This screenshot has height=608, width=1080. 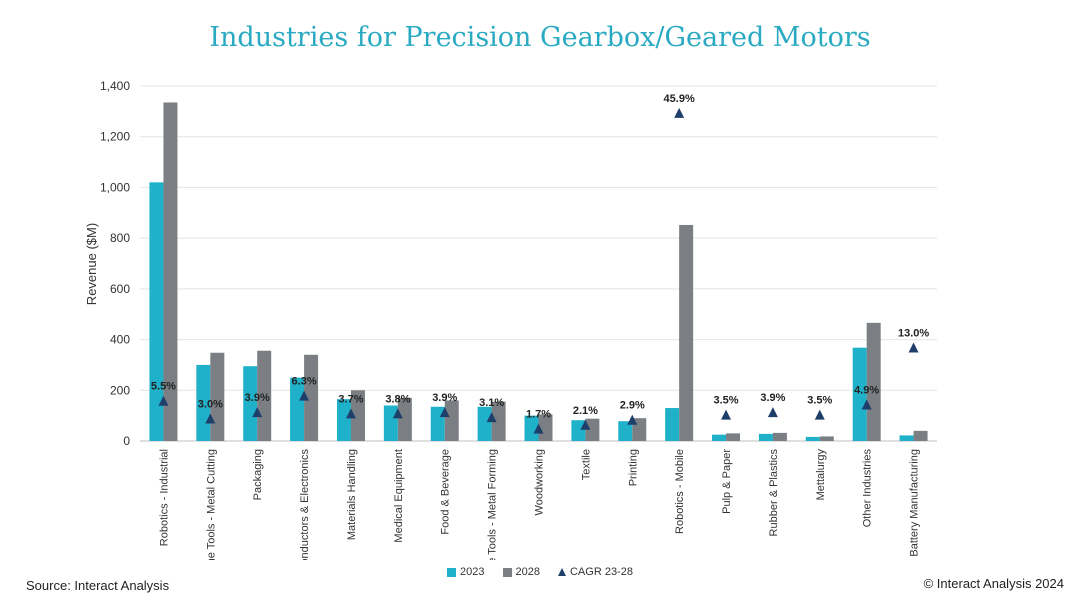 I want to click on y-tick-label: 1,400, so click(x=115, y=86).